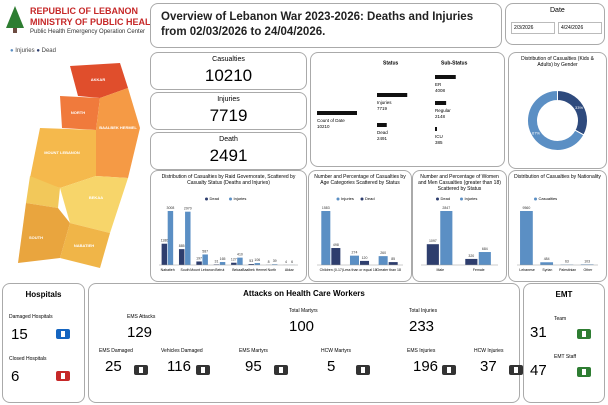 The width and height of the screenshot is (608, 405). What do you see at coordinates (290, 270) in the screenshot?
I see `x-tick-label: Akkar` at bounding box center [290, 270].